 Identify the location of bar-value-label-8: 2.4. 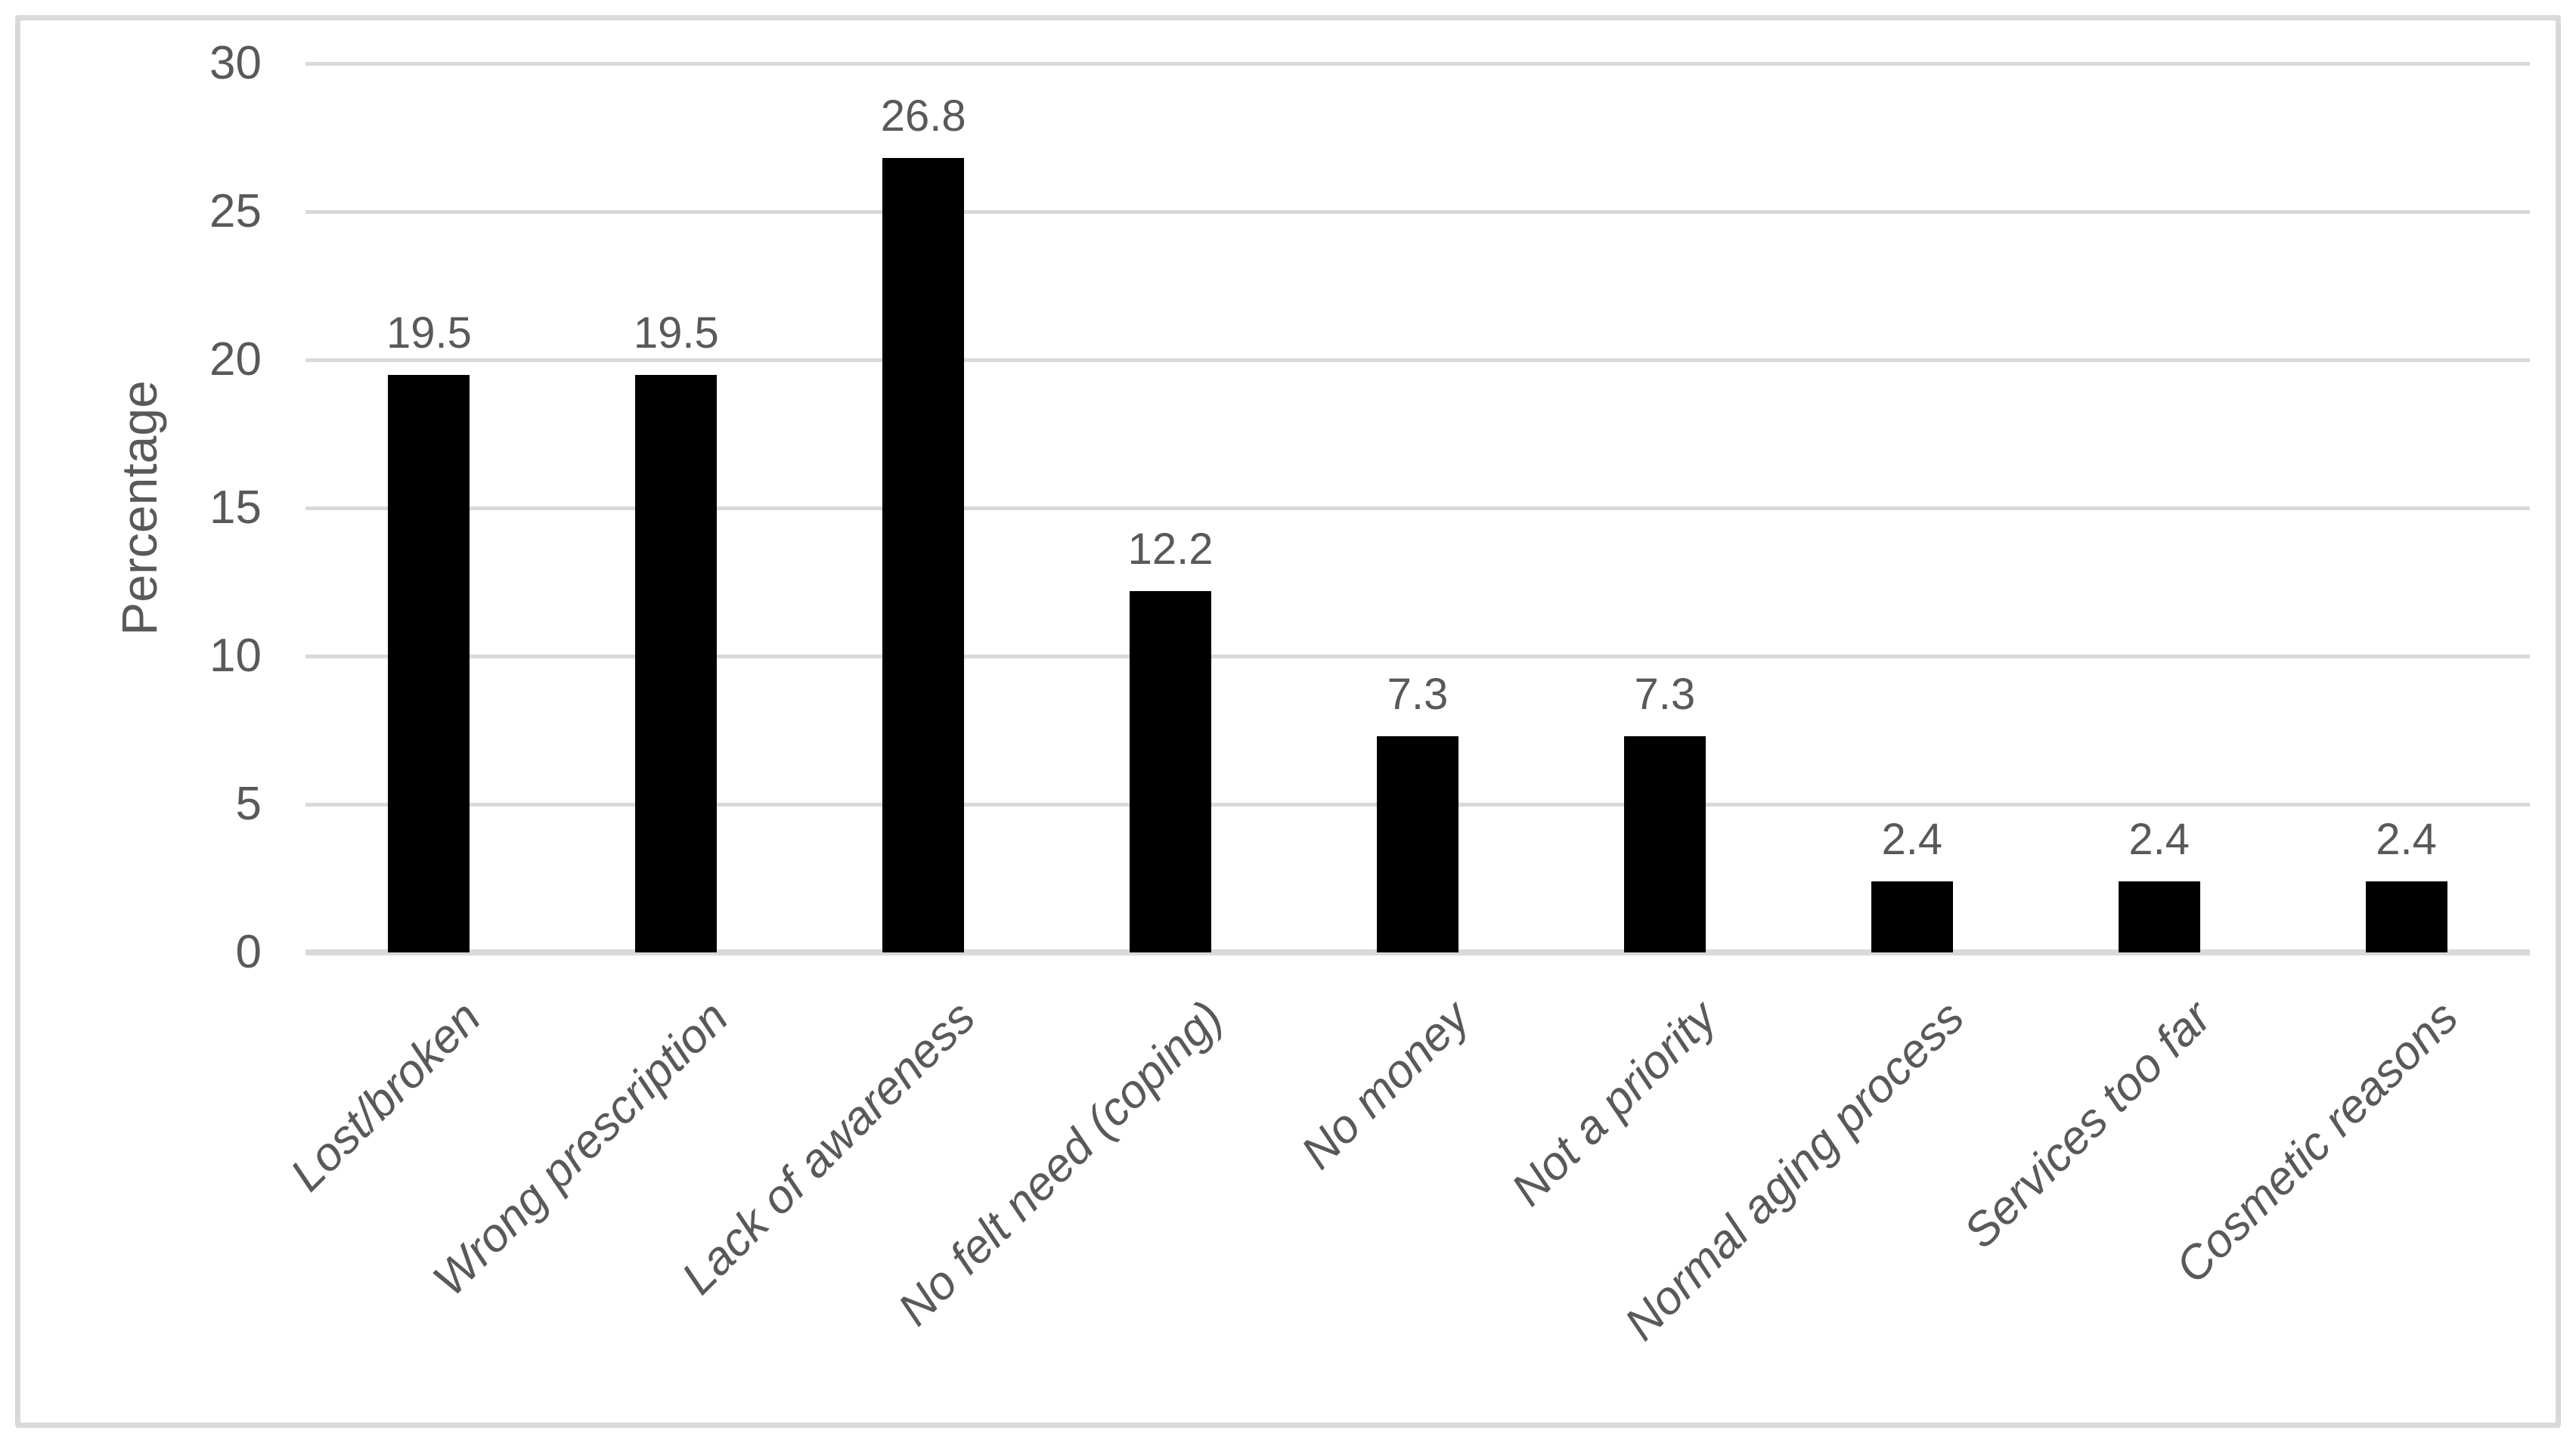
(2406, 839).